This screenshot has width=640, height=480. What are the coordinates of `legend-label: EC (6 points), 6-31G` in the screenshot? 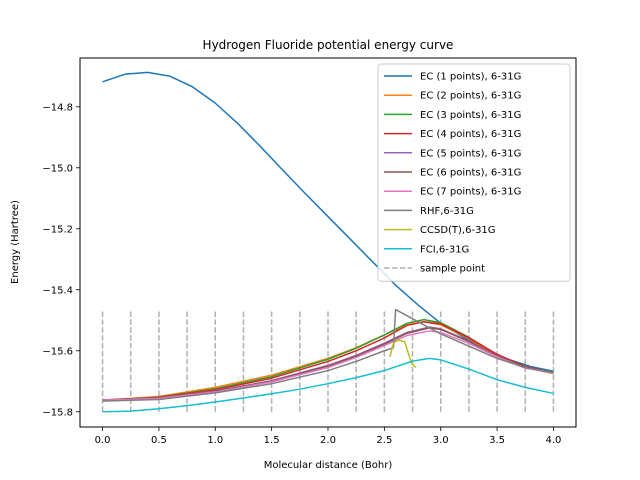 It's located at (470, 173).